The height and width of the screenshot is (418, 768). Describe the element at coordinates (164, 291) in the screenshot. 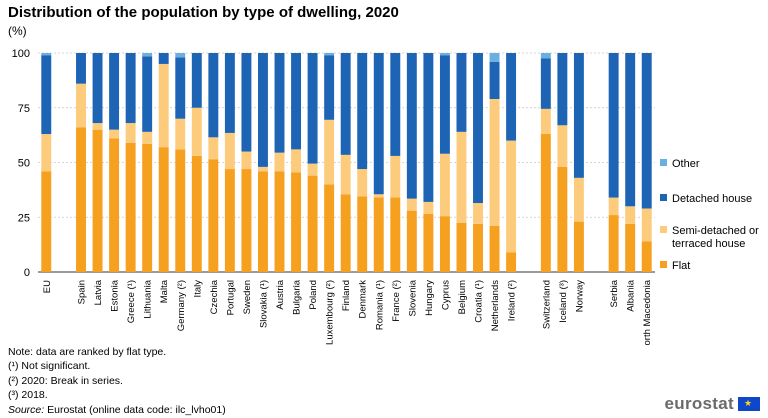

I see `x-tick-label: Malta` at that location.